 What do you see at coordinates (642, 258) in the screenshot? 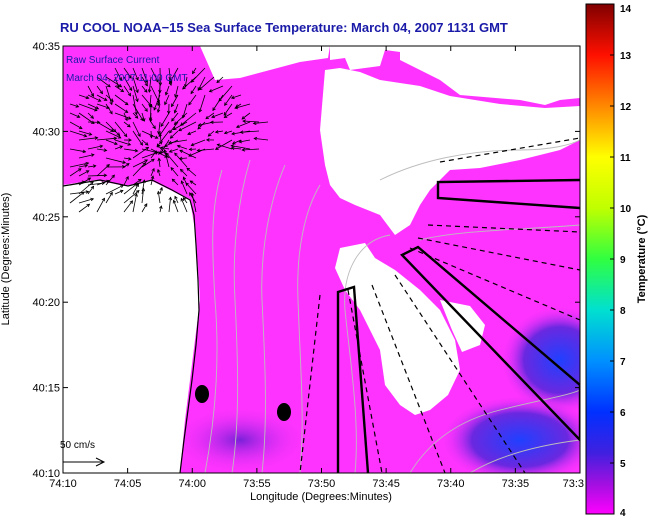
I see `colorbar-label: Temperature (°C)` at bounding box center [642, 258].